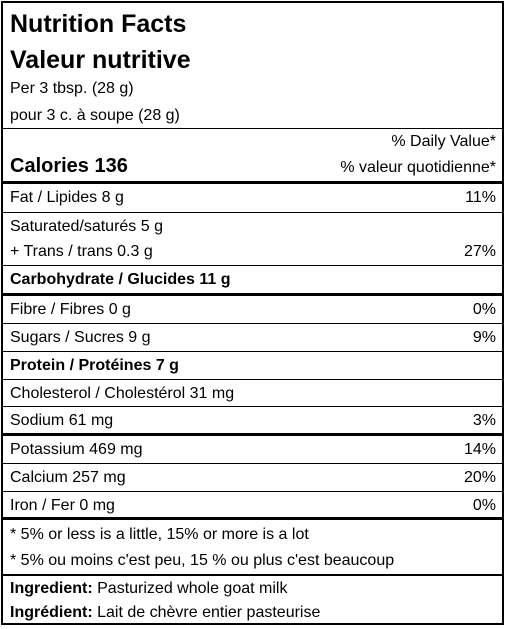  What do you see at coordinates (252, 252) in the screenshot?
I see `nutrient-row-trans: + Trans / trans 0.3 g 27%` at bounding box center [252, 252].